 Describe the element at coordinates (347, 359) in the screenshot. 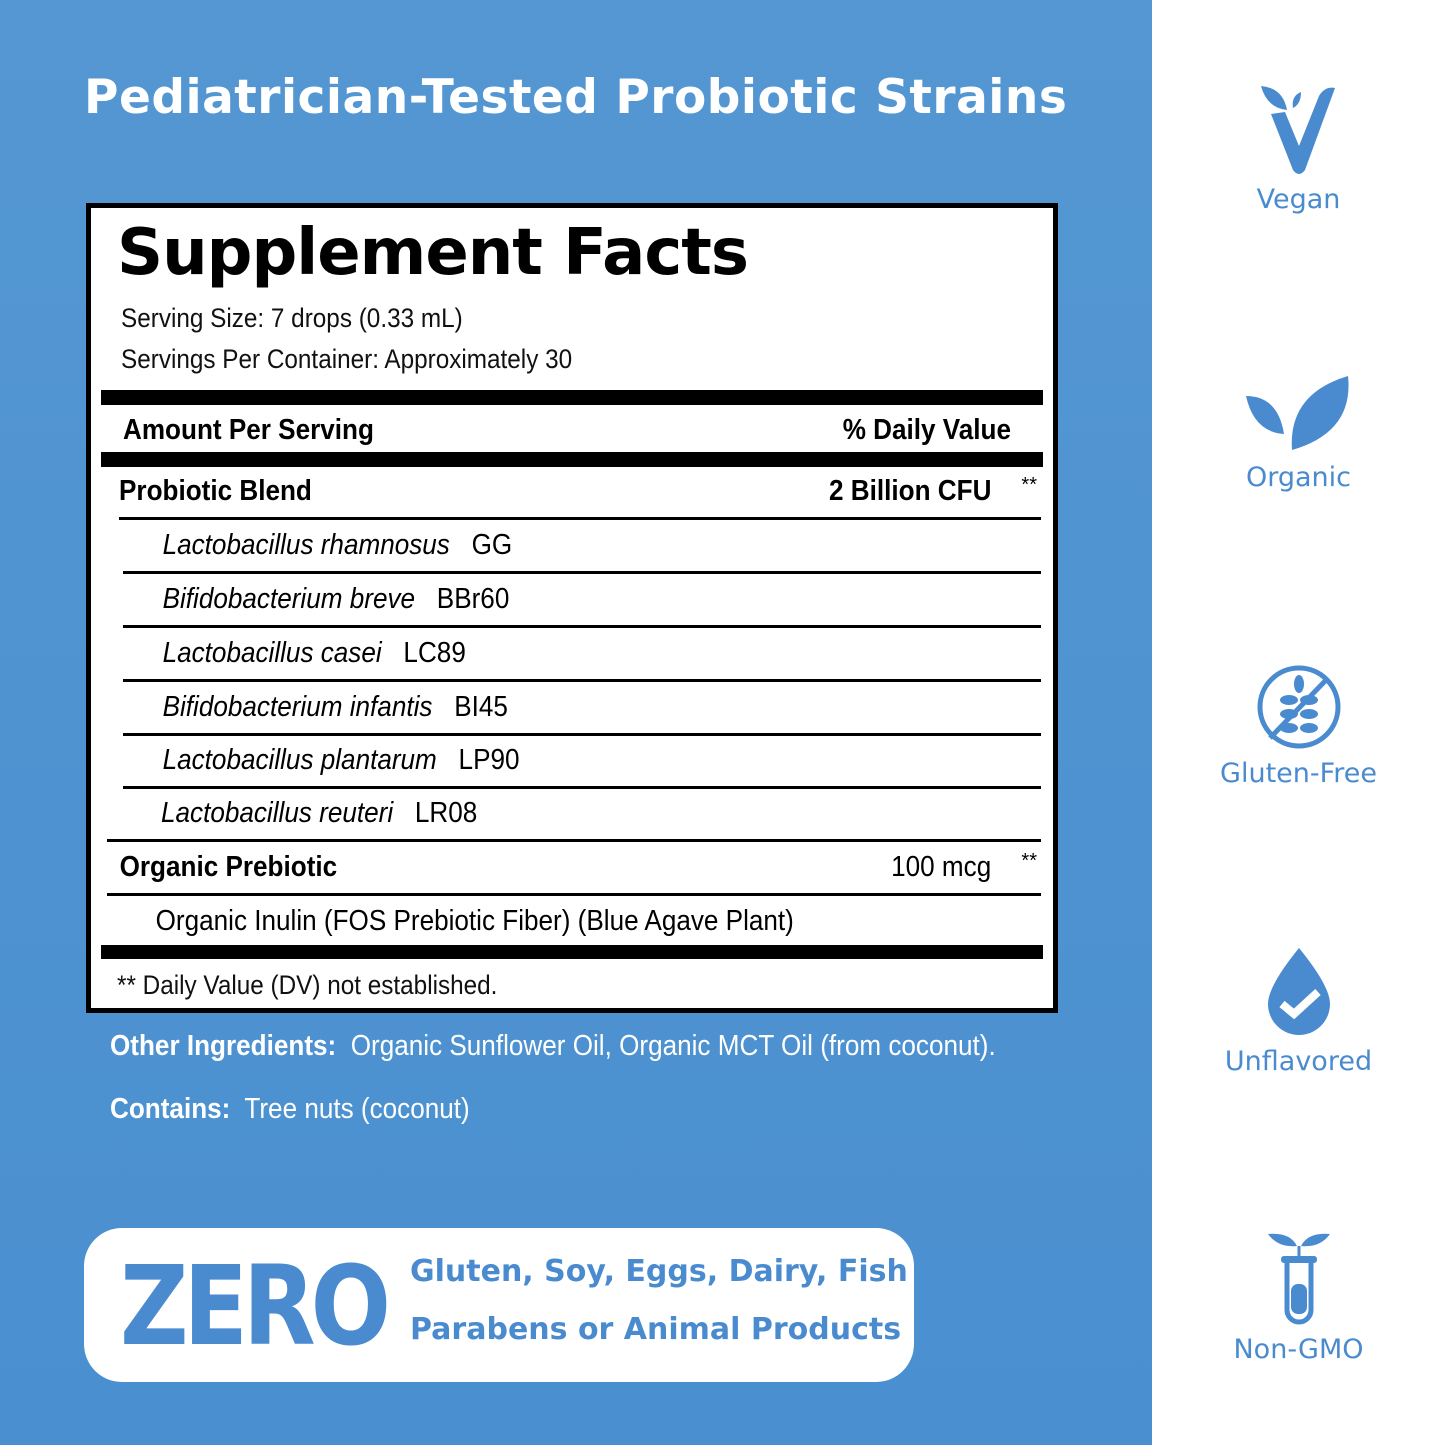

I see `servings-per-container: Servings Per Container: Approximately 30` at that location.